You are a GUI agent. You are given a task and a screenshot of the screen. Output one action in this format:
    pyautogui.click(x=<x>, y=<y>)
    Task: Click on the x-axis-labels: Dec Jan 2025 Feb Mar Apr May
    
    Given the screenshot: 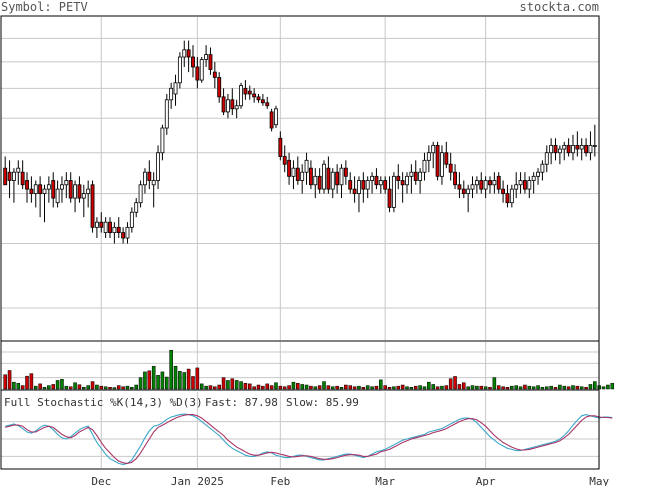 What is the action you would take?
    pyautogui.click(x=350, y=480)
    